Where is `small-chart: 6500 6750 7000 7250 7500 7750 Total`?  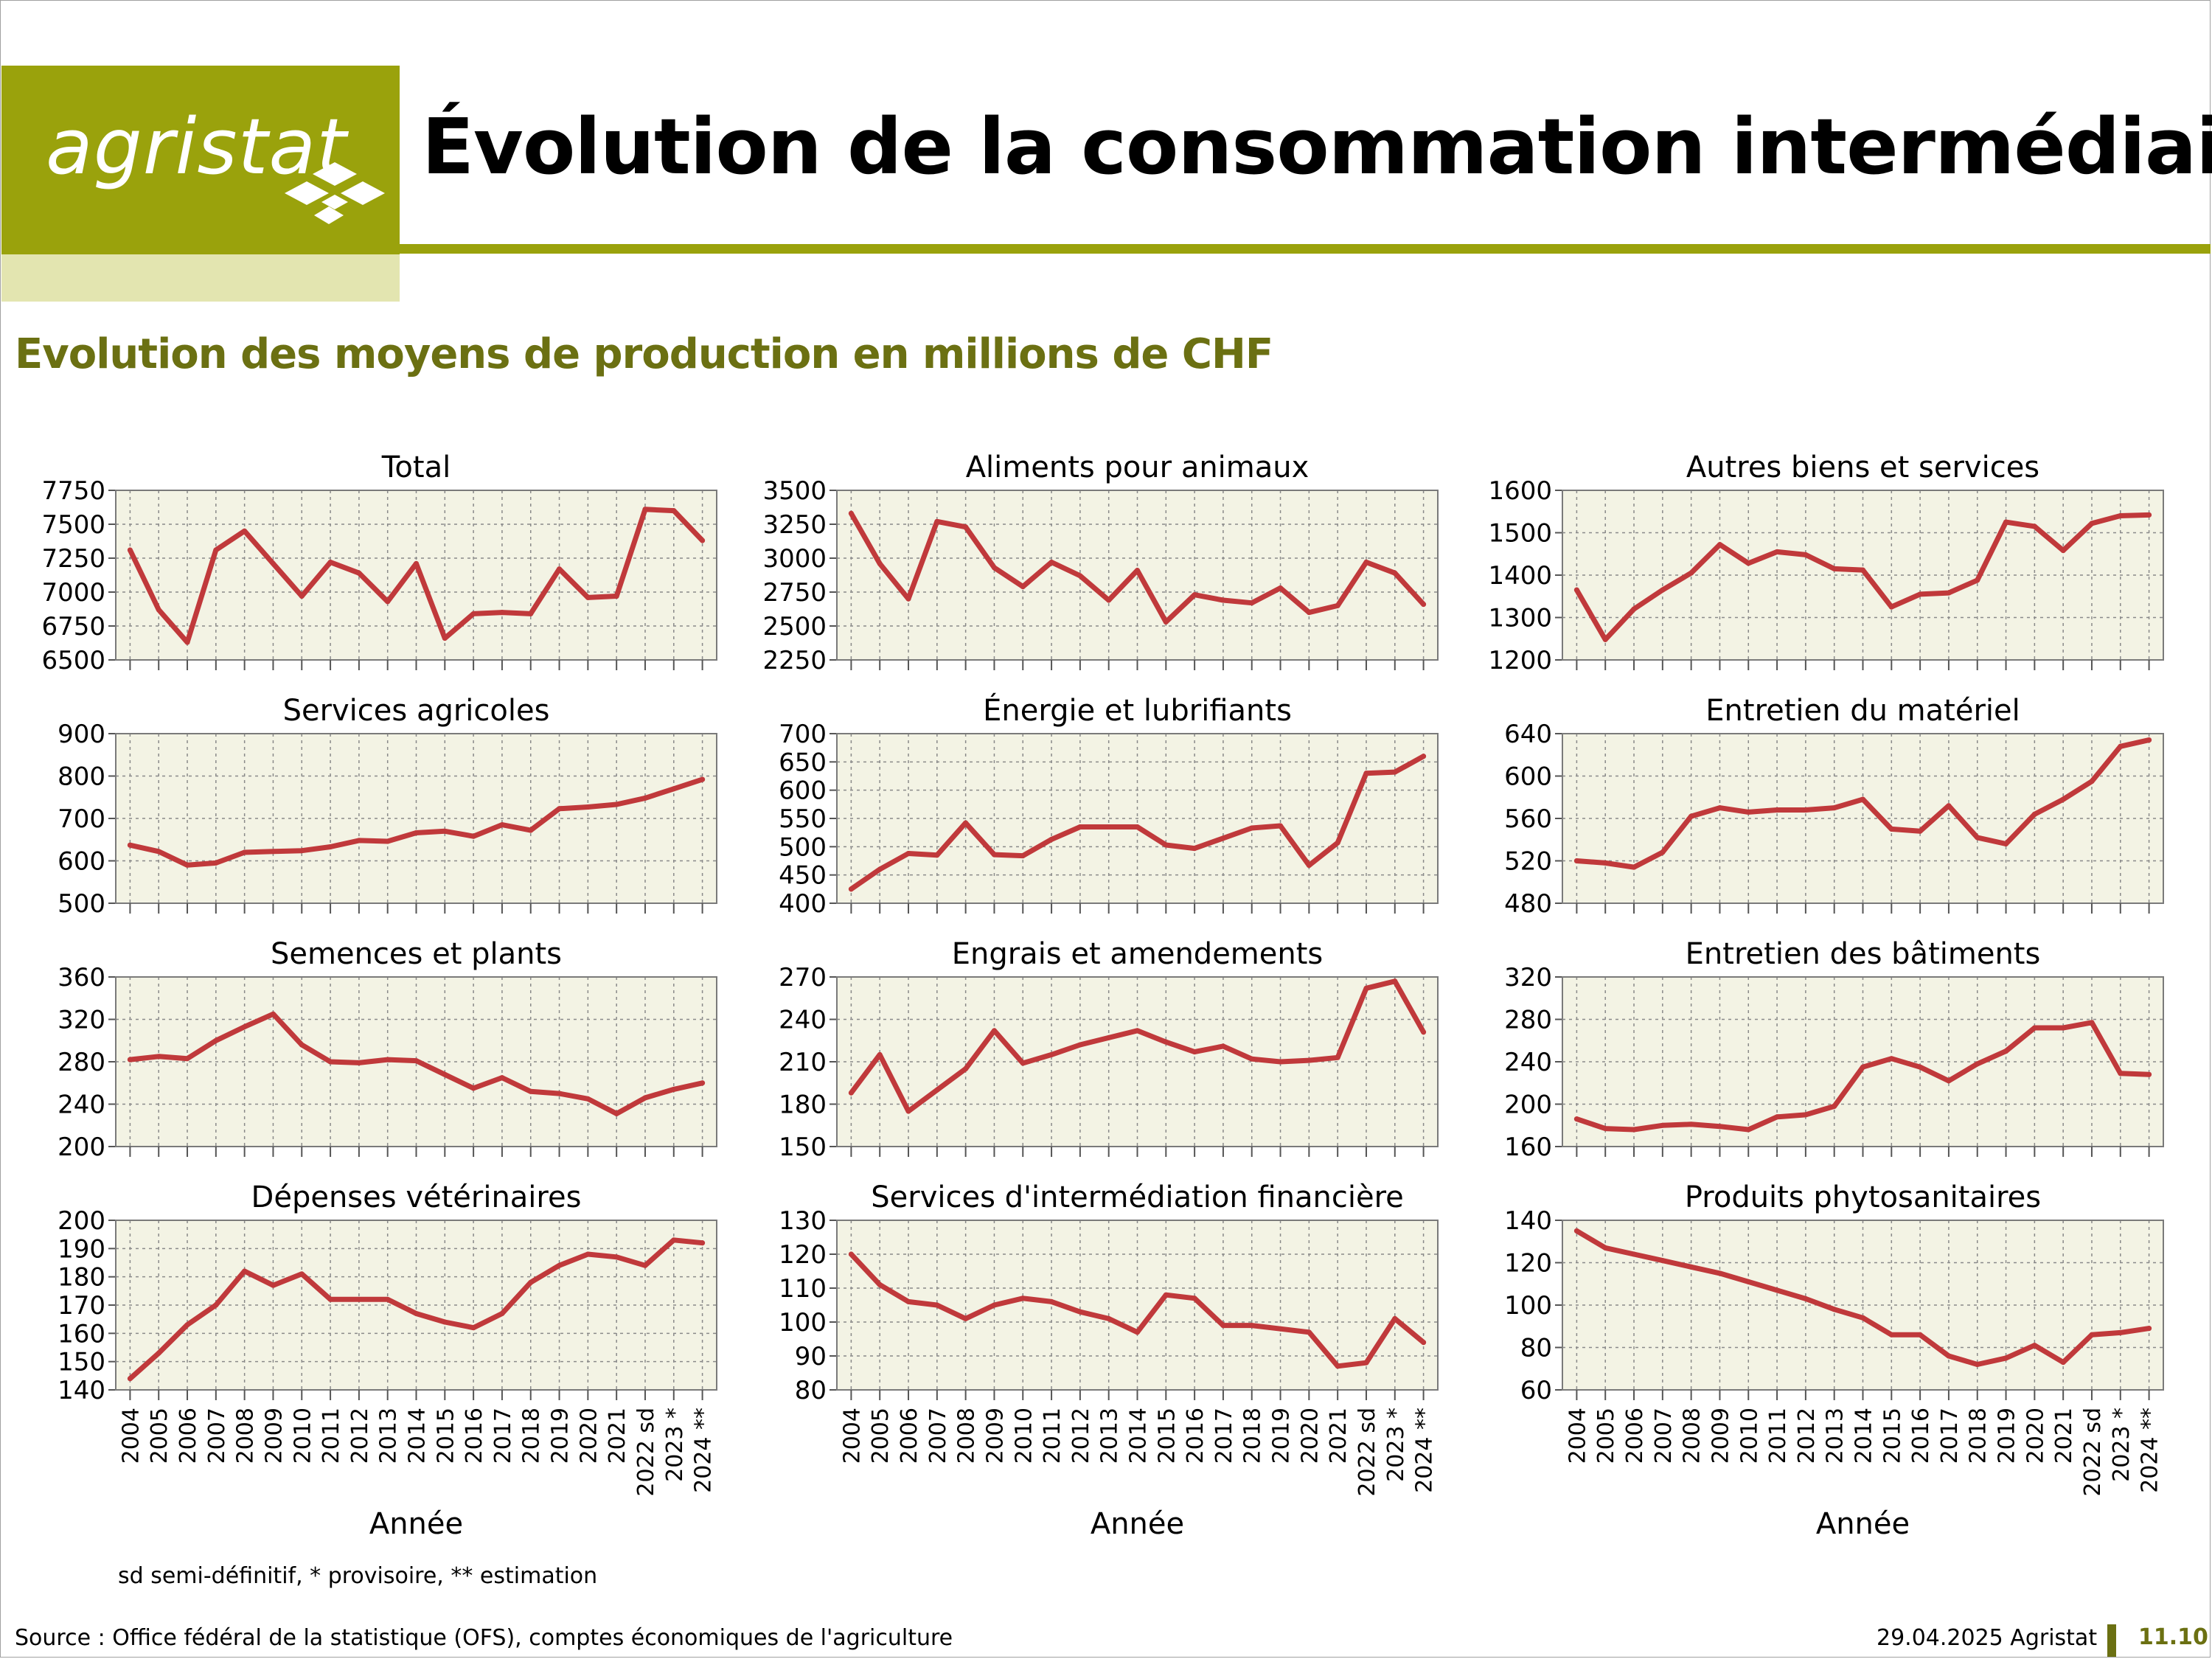 small-chart: 6500 6750 7000 7250 7500 7750 Total is located at coordinates (379, 563).